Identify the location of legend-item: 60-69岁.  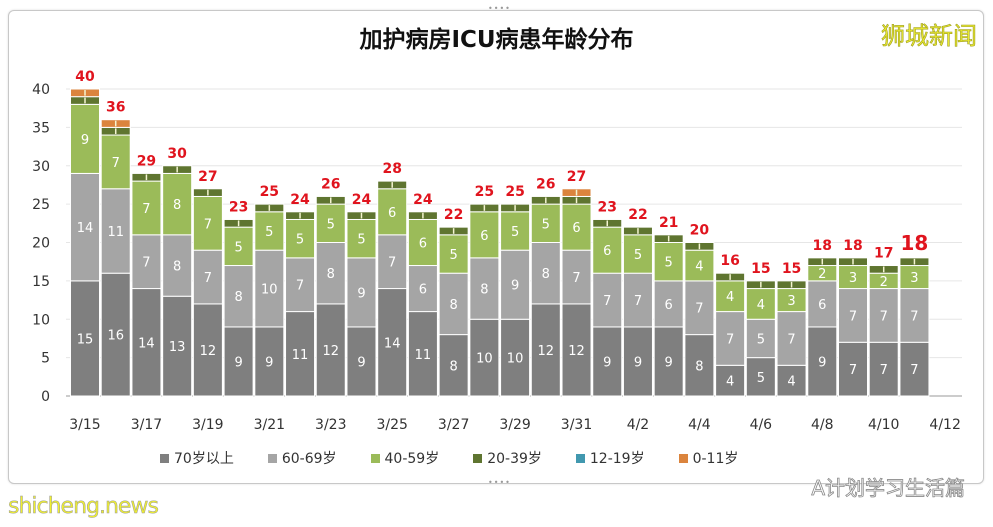
(302, 458).